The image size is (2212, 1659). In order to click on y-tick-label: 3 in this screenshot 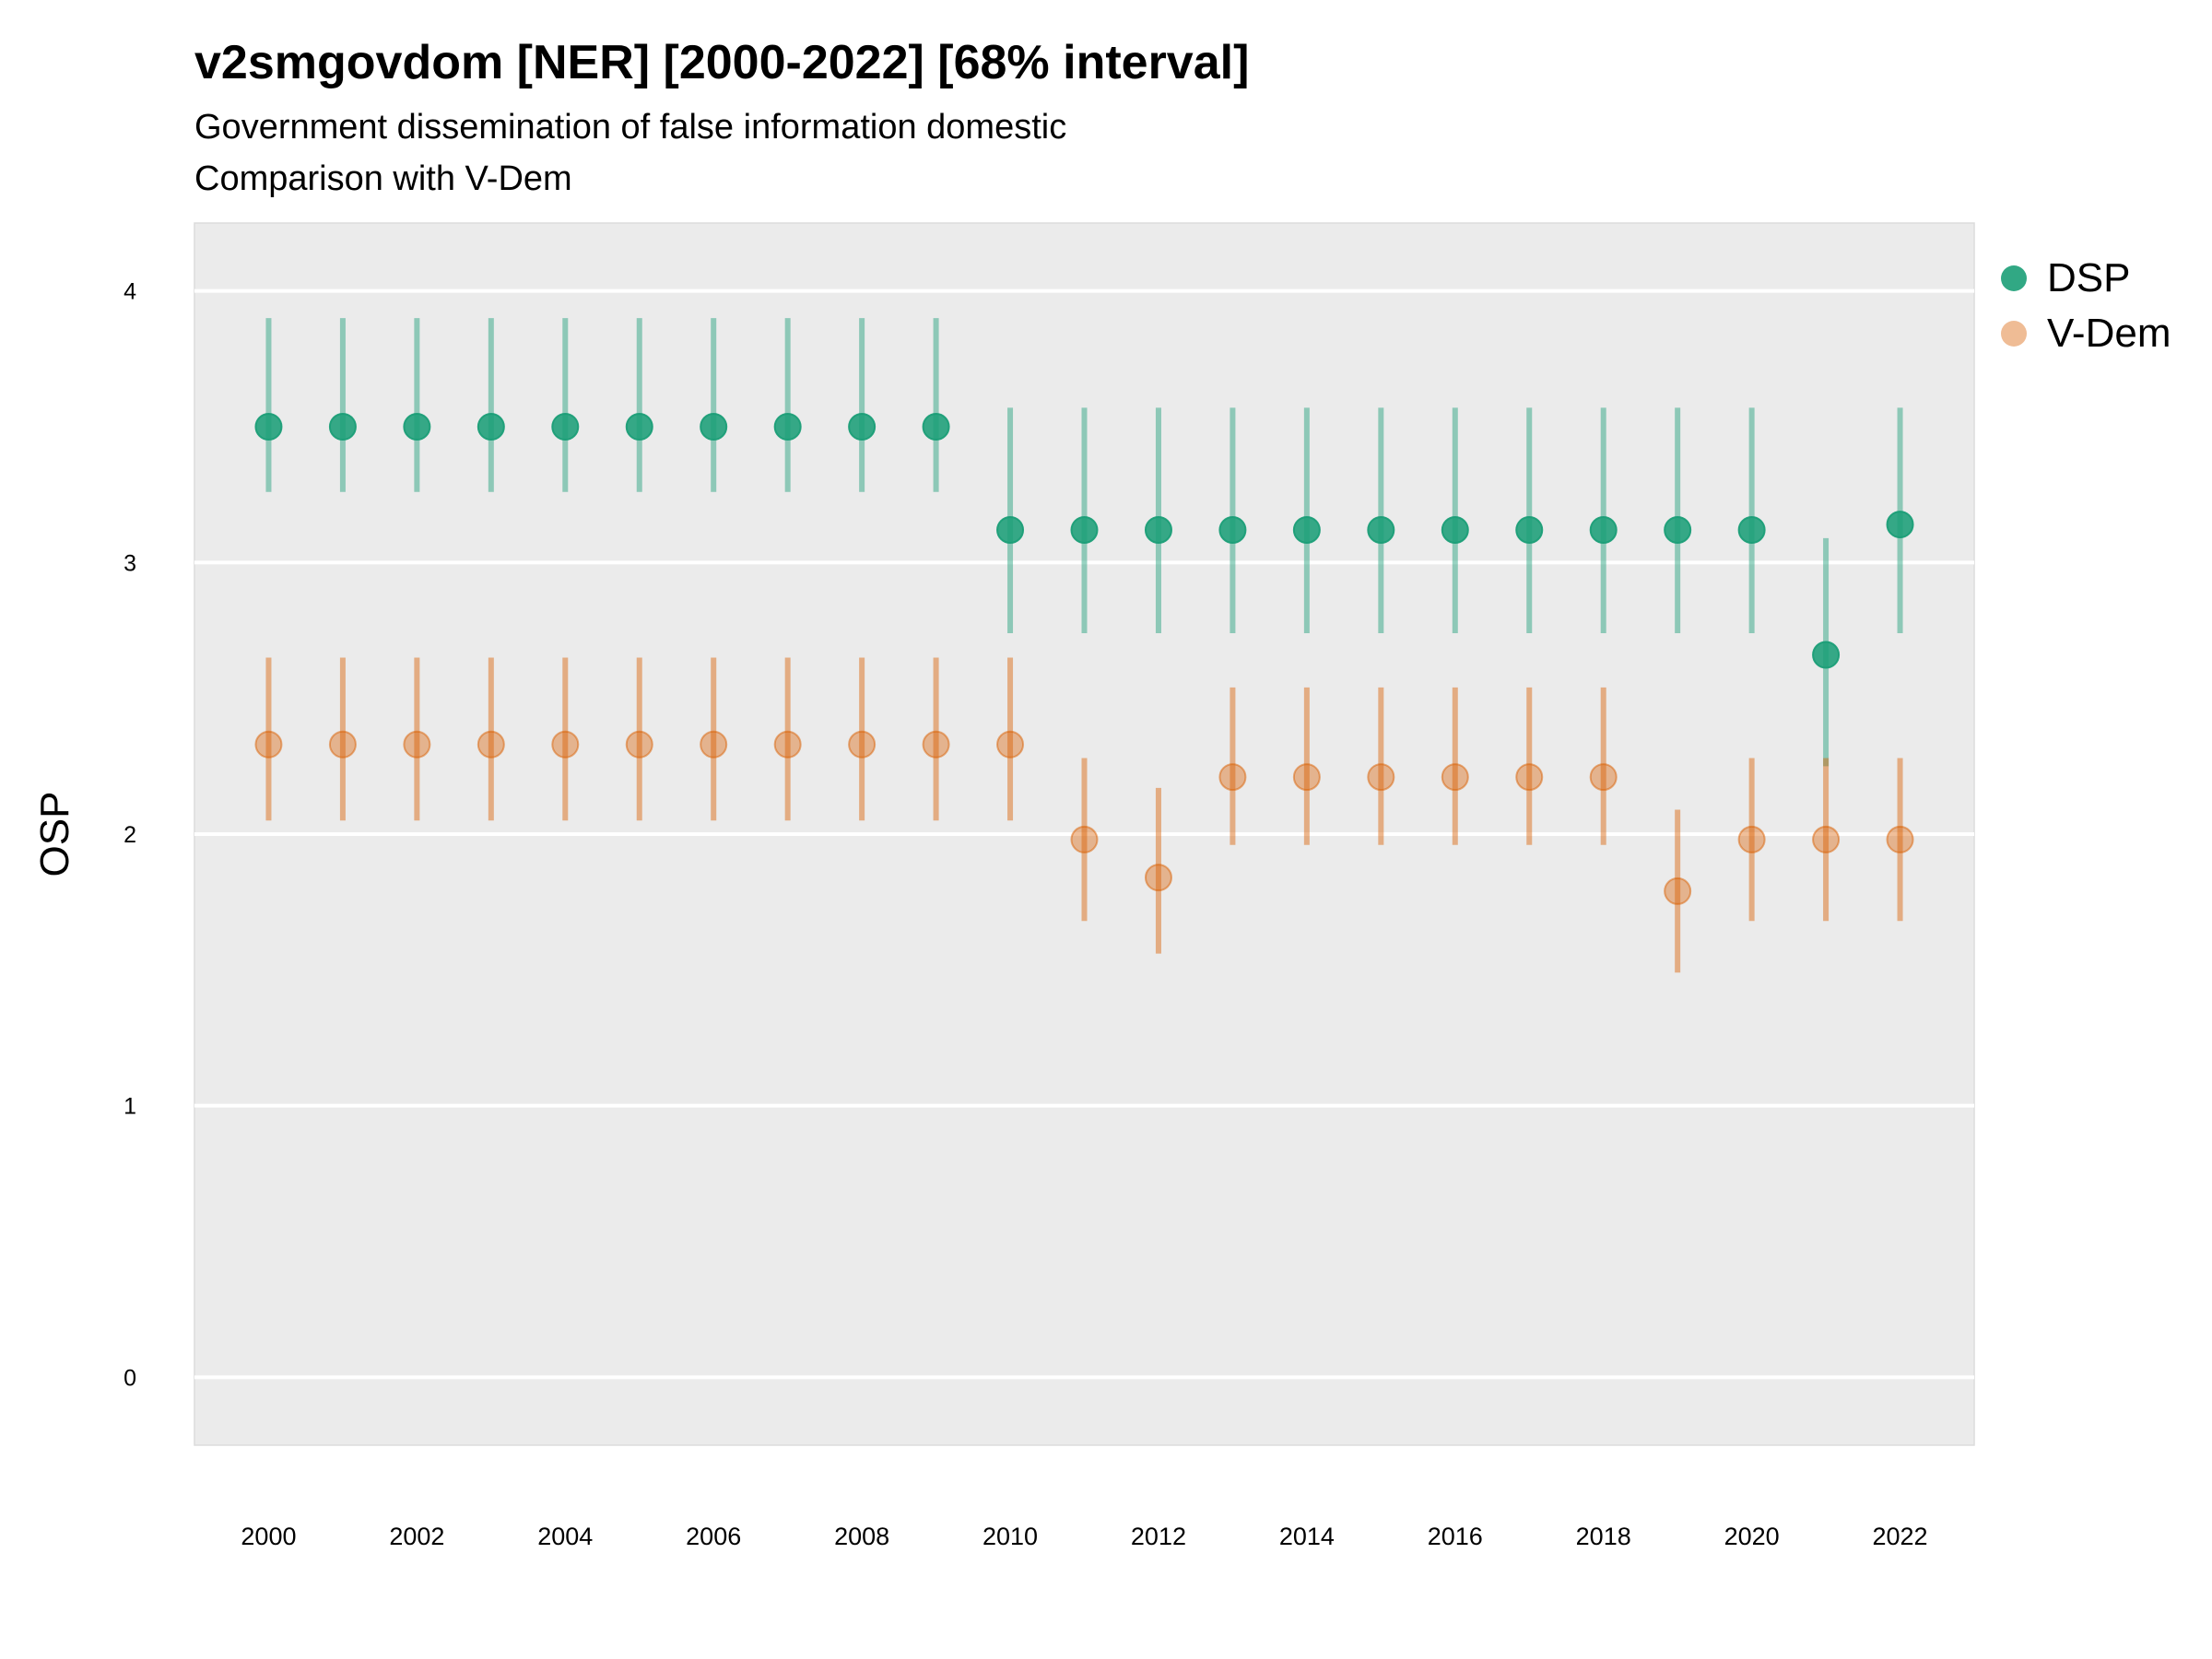, I will do `click(130, 563)`.